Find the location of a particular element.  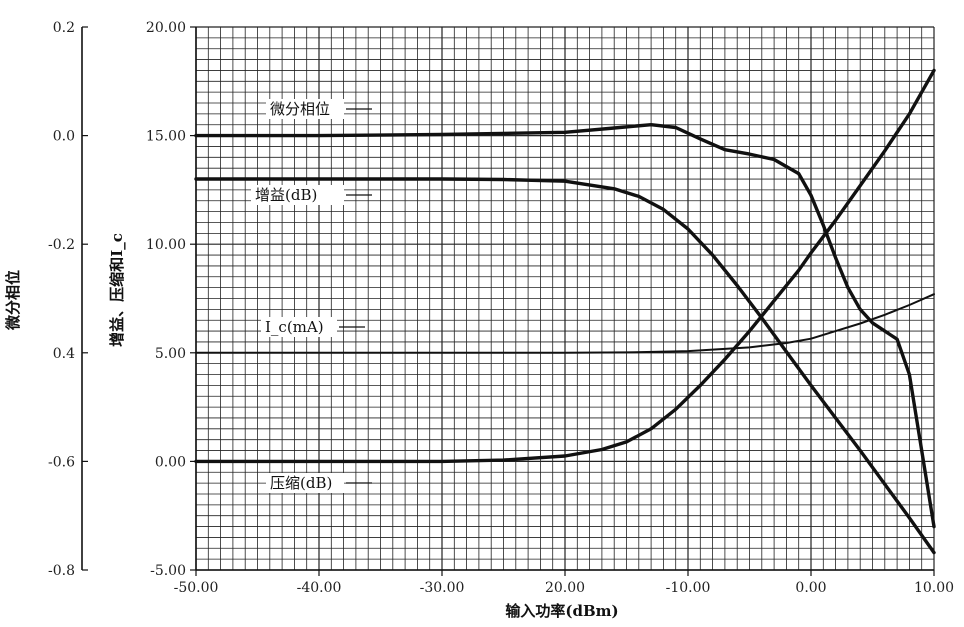

x-tick-label: 20.00 is located at coordinates (565, 588).